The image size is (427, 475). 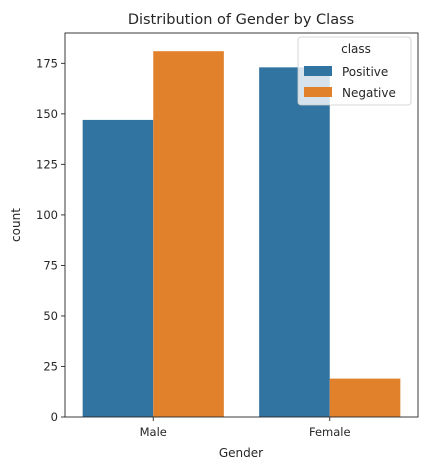 I want to click on legend-swatch-negative, so click(x=318, y=92).